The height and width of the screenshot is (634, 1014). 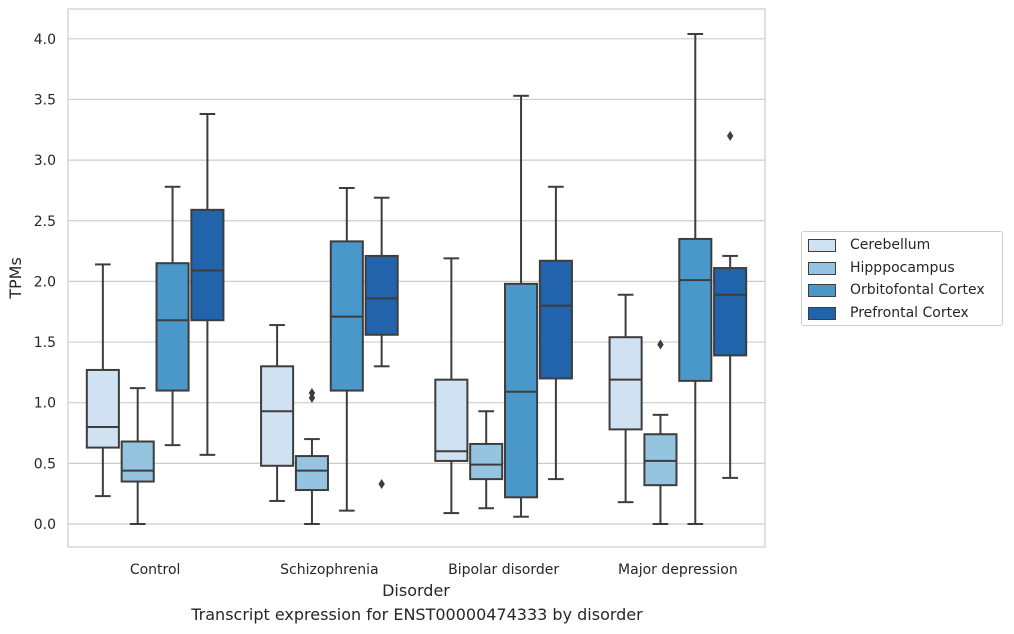 What do you see at coordinates (45, 161) in the screenshot?
I see `y-tick-label: 3.0` at bounding box center [45, 161].